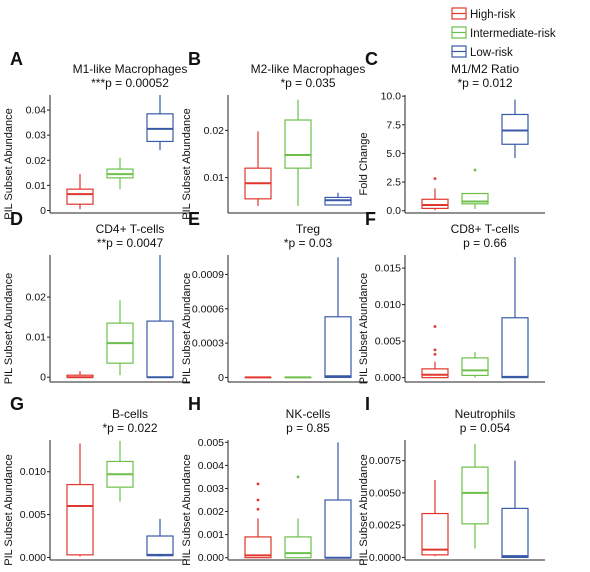 Image resolution: width=590 pixels, height=572 pixels. What do you see at coordinates (513, 34) in the screenshot?
I see `legend-label: Intermediate-risk` at bounding box center [513, 34].